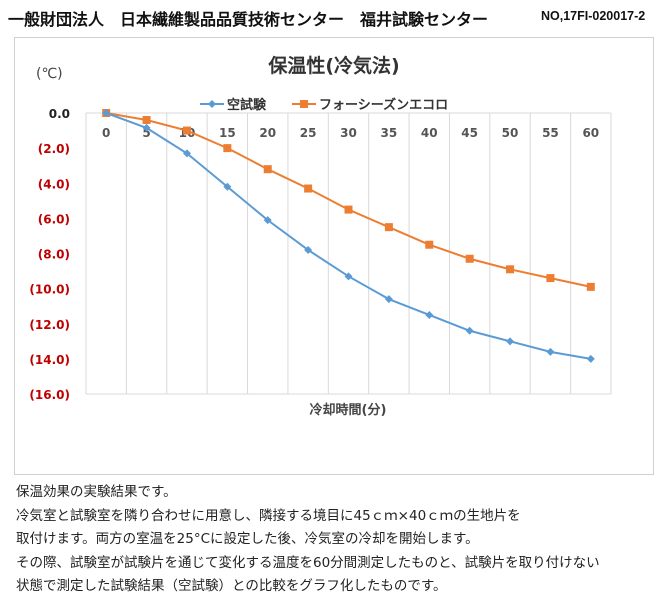  Describe the element at coordinates (248, 19) in the screenshot. I see `organization-header: 一般財団法人 日本繊維製品品質技術センター 福井試験センター` at that location.